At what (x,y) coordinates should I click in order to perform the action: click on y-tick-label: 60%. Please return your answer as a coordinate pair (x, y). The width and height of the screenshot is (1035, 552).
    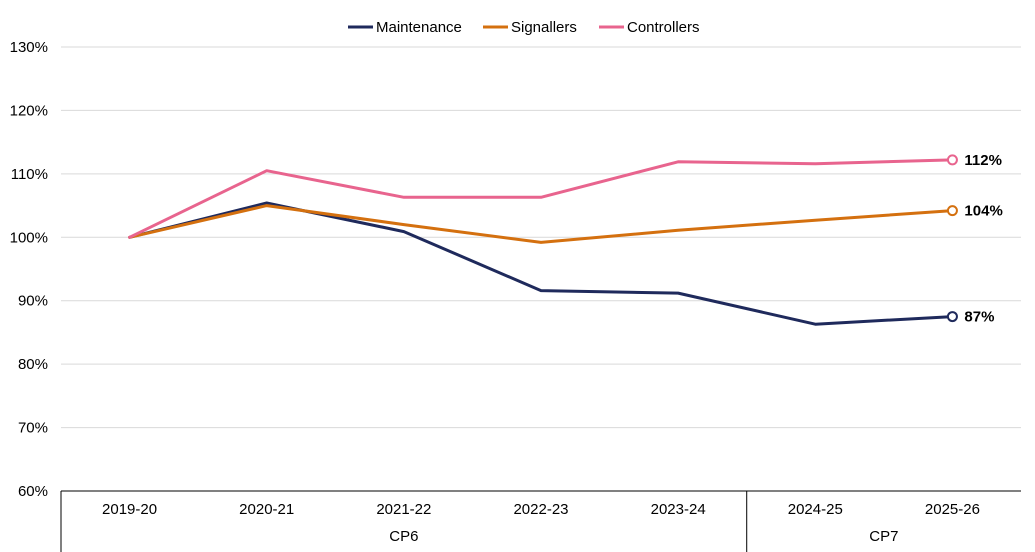
    Looking at the image, I should click on (33, 491).